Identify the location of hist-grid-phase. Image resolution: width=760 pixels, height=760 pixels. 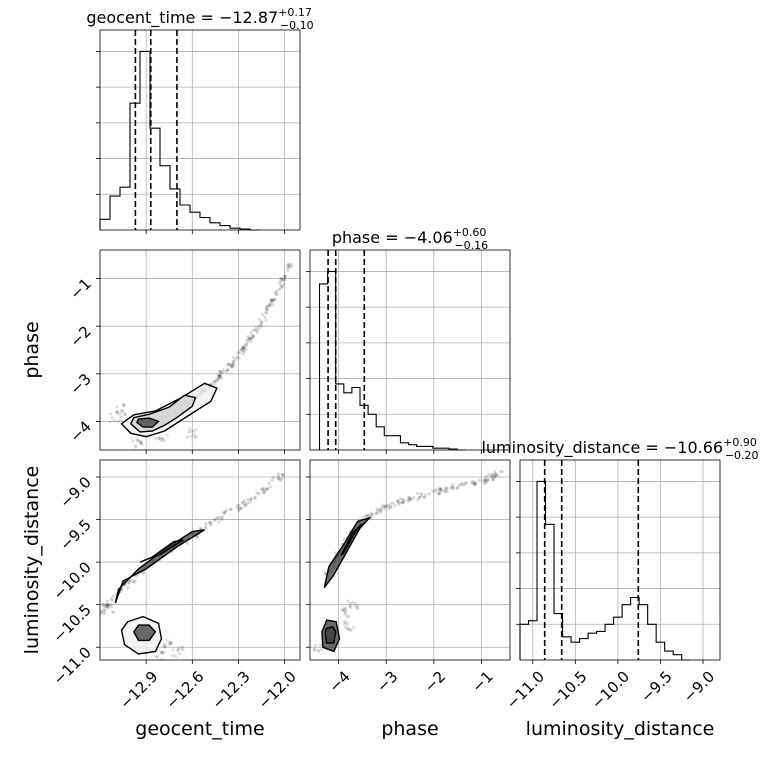
(410, 350).